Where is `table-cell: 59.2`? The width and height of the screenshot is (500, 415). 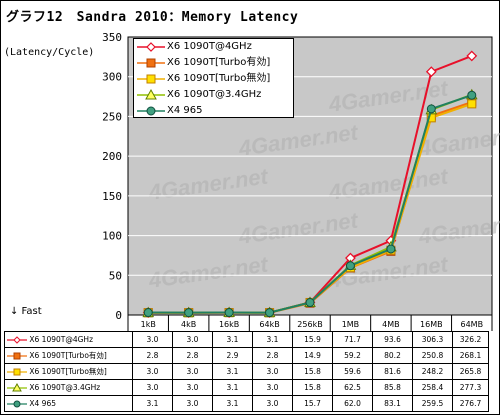 table-cell: 59.2 is located at coordinates (352, 355).